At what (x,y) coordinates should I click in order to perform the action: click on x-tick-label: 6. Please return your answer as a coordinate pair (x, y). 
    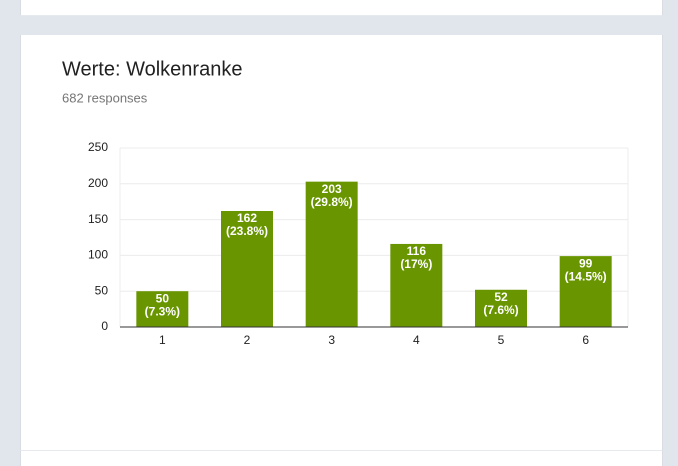
    Looking at the image, I should click on (585, 340).